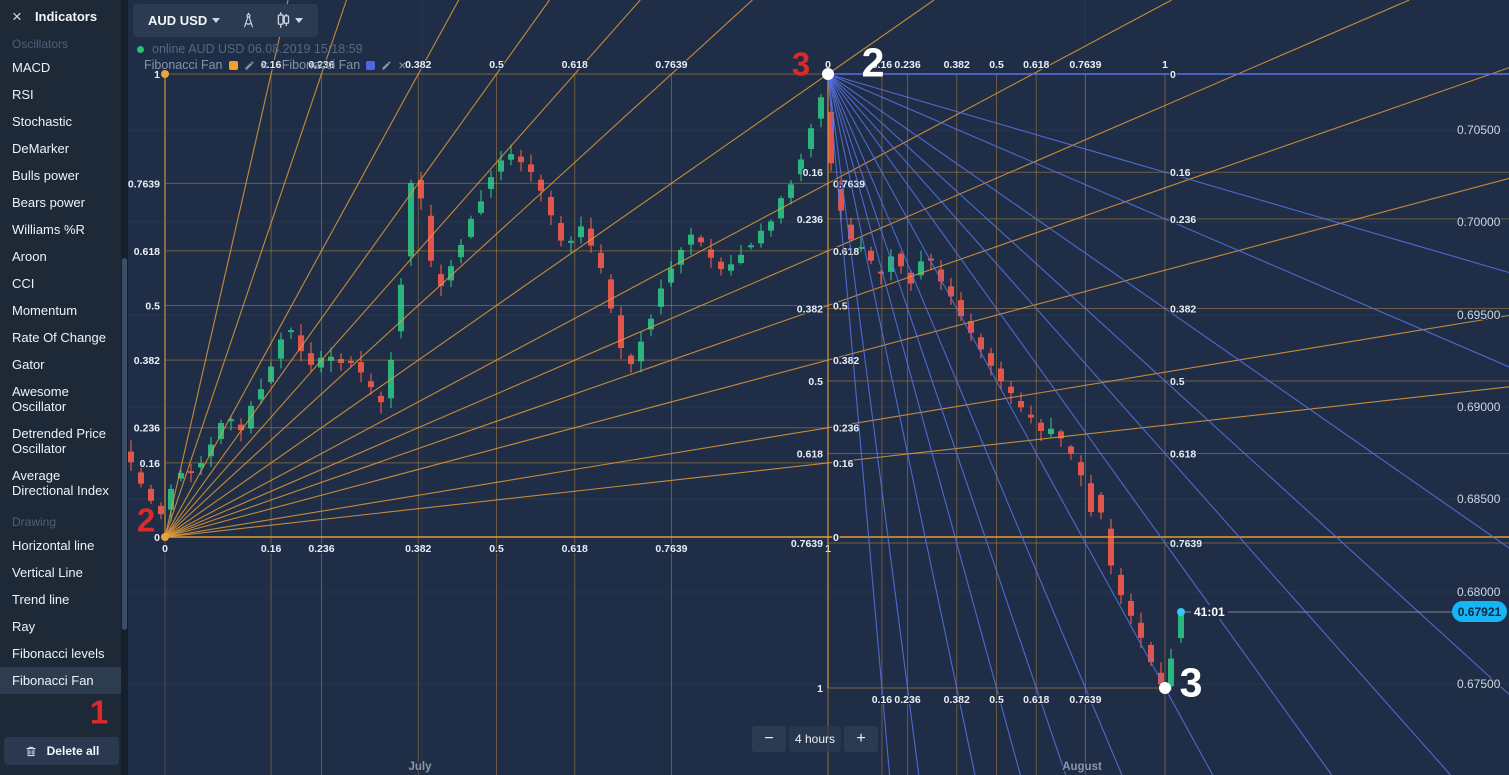 This screenshot has width=1509, height=775. I want to click on asset-selector: AUD USD, so click(184, 20).